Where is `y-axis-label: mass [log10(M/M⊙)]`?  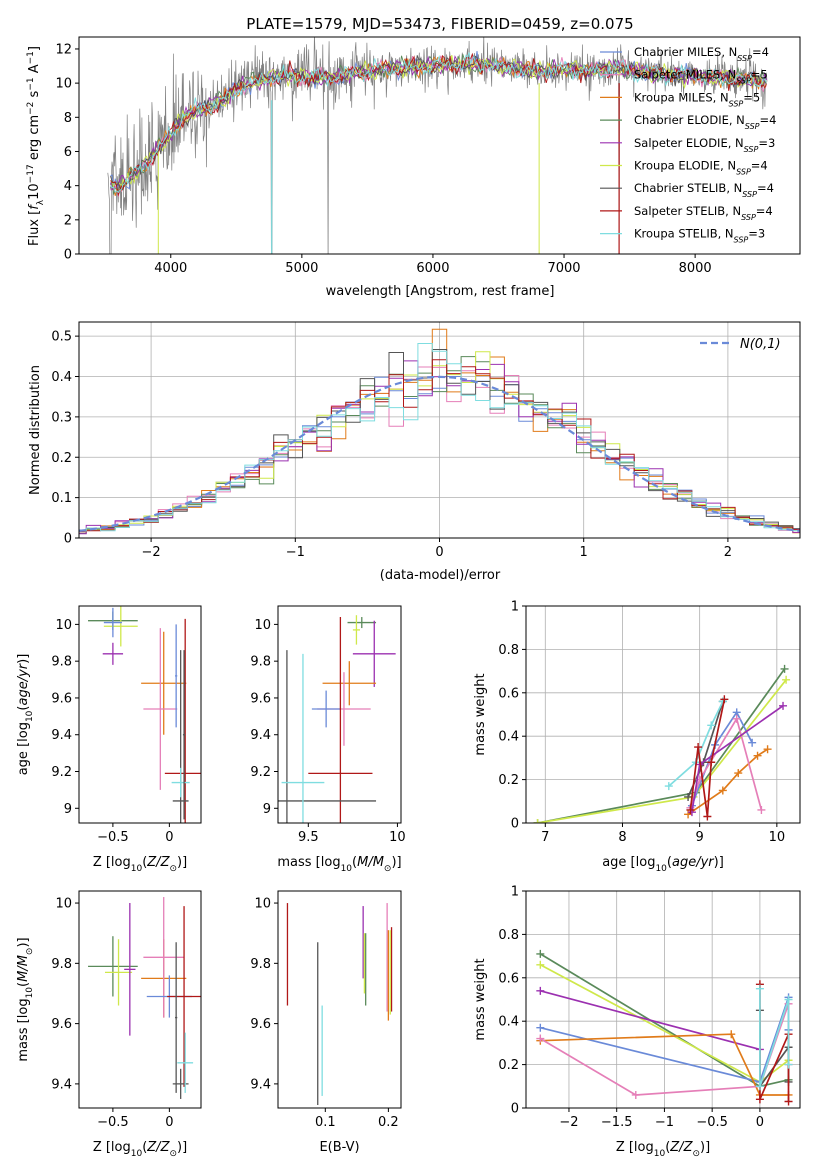
y-axis-label: mass [log10(M/M⊙)] is located at coordinates (25, 999).